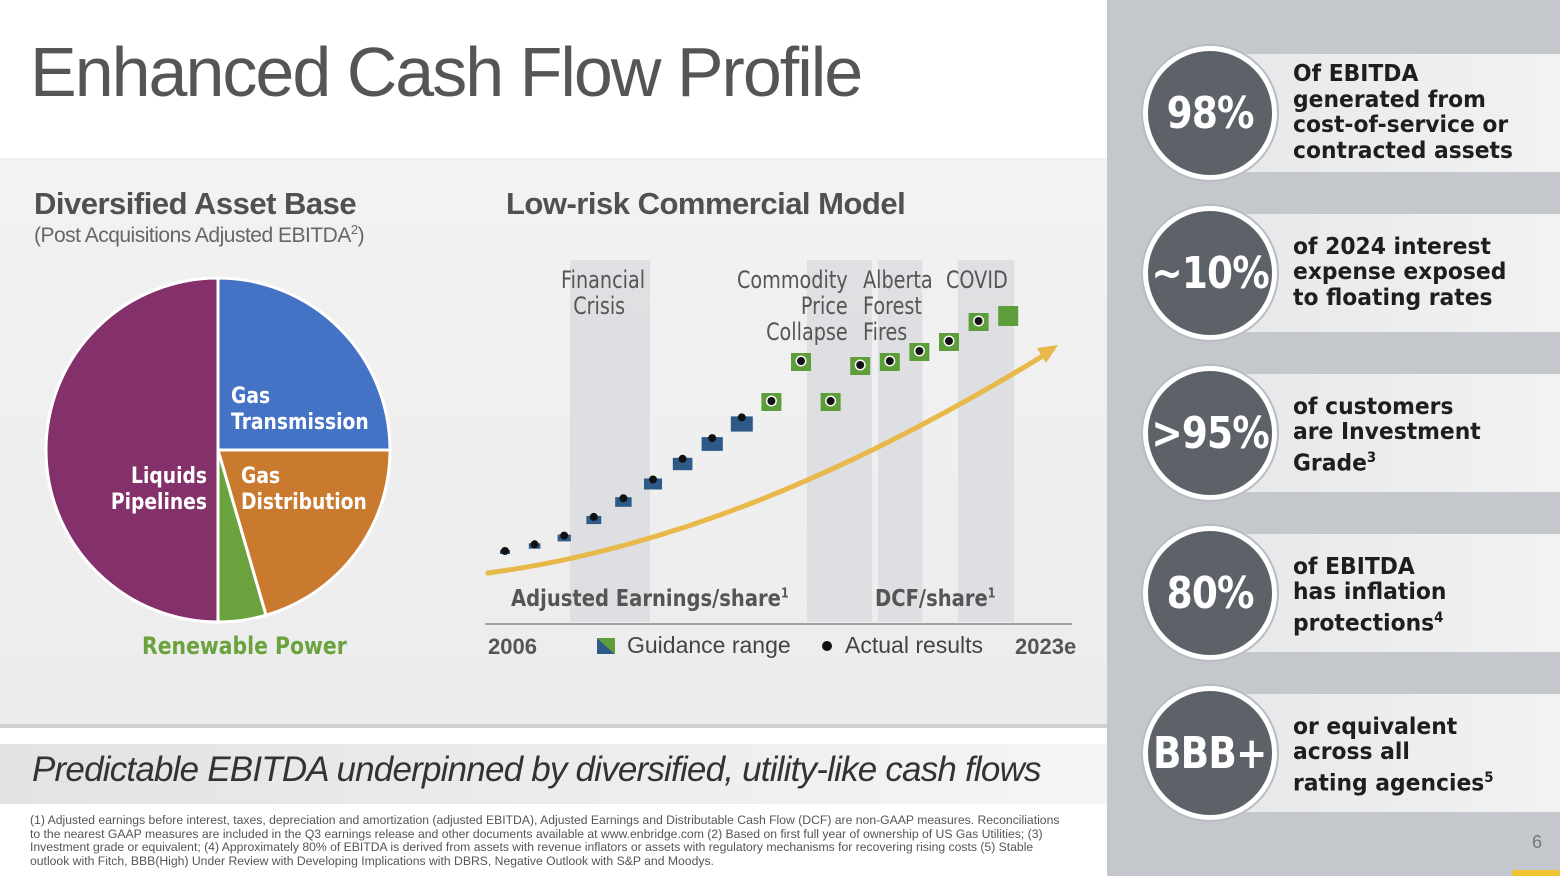 Image resolution: width=1560 pixels, height=876 pixels. What do you see at coordinates (304, 533) in the screenshot?
I see `pie-slice-gas-distribution` at bounding box center [304, 533].